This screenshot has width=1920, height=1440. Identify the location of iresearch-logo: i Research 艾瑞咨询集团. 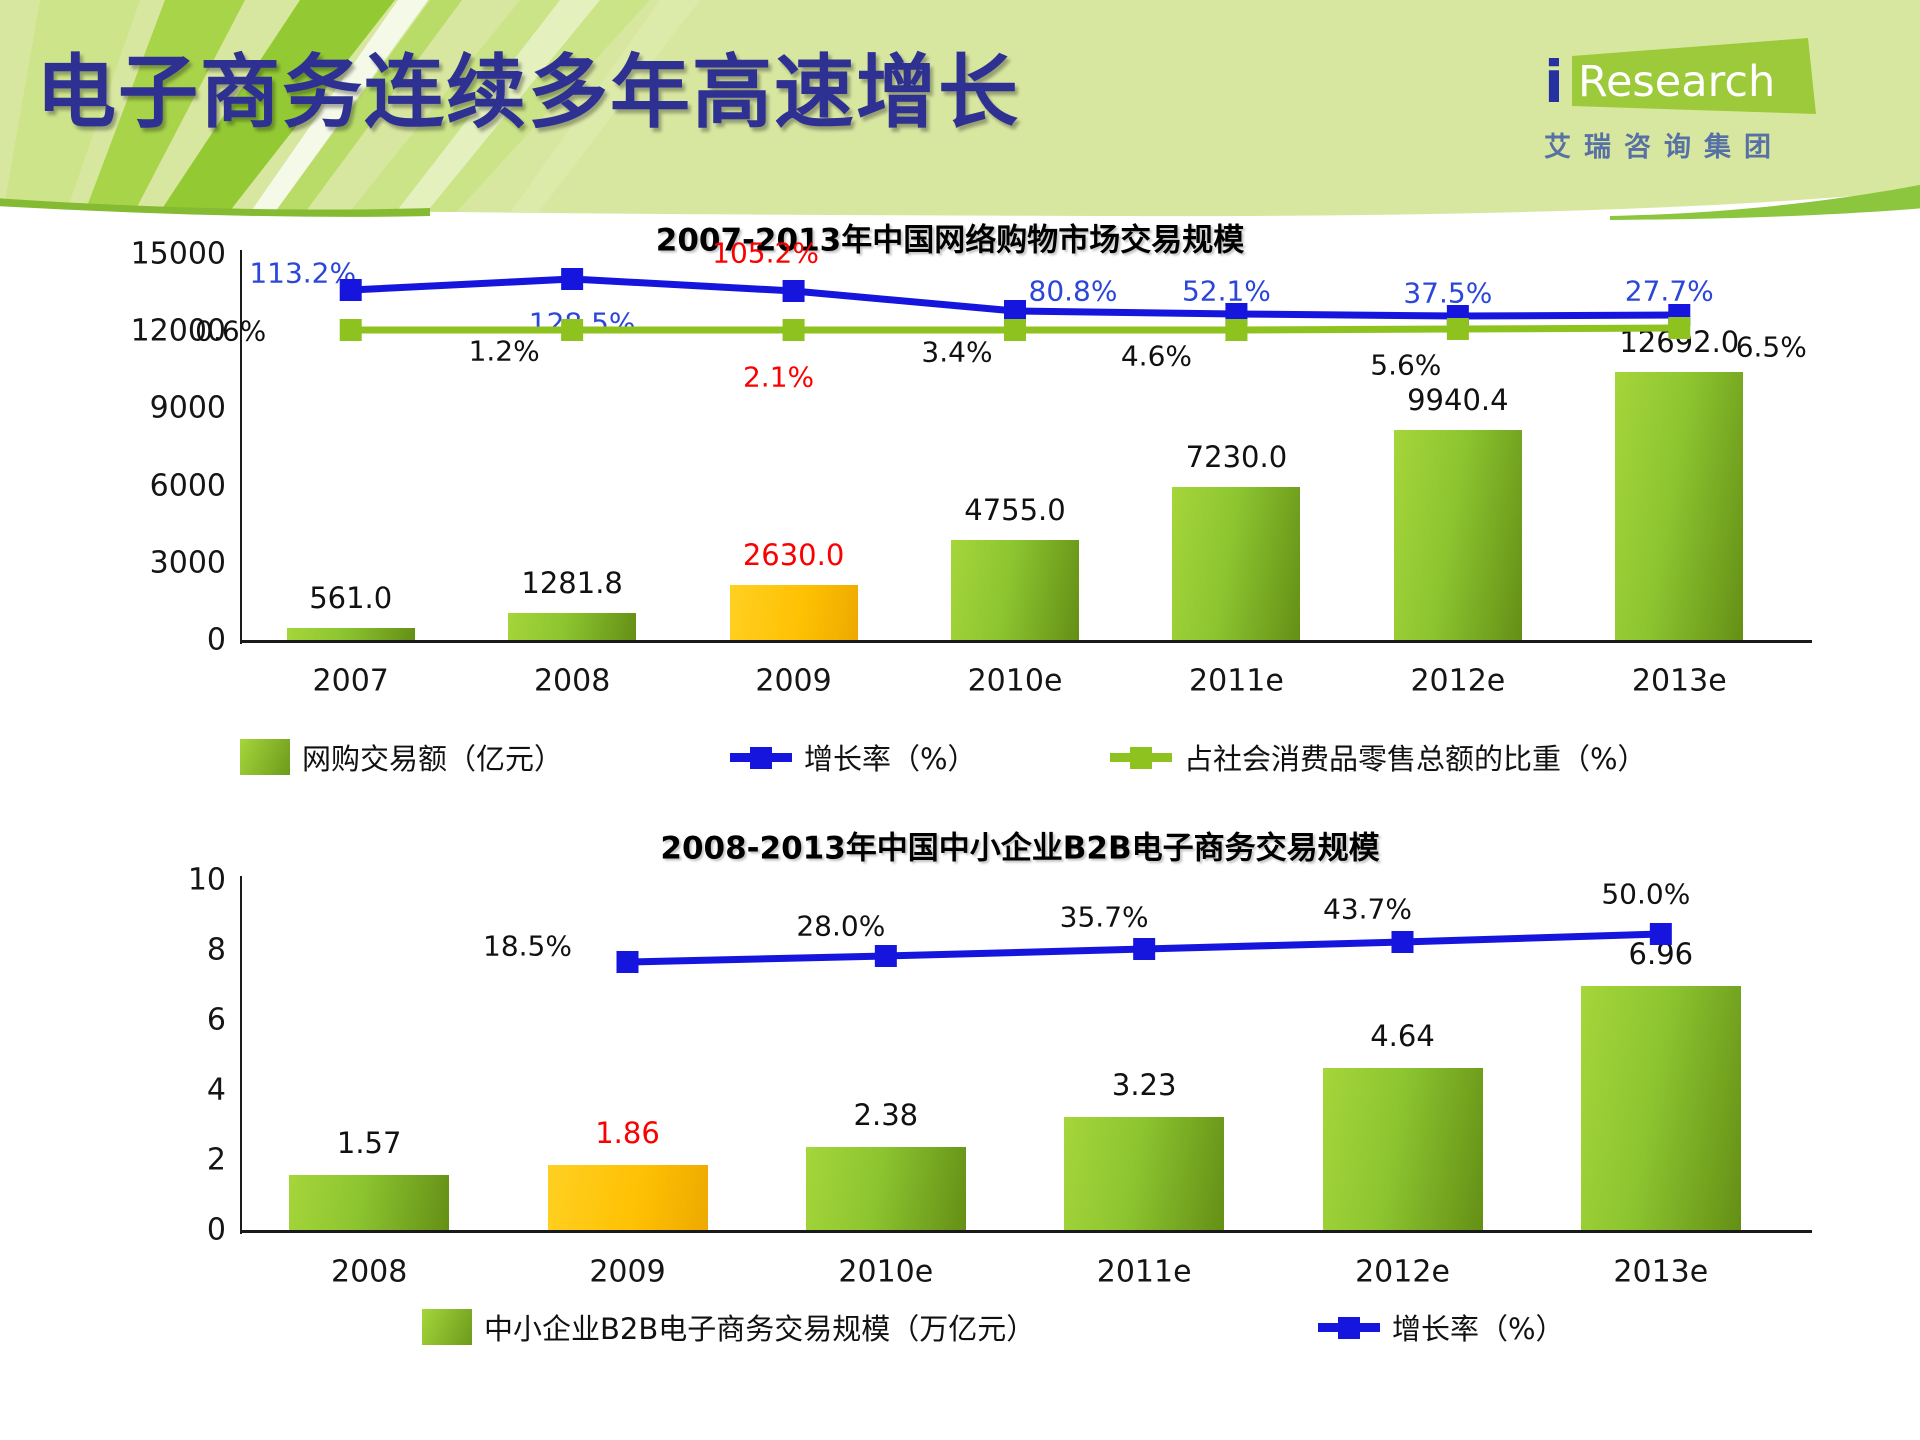
(1680, 100).